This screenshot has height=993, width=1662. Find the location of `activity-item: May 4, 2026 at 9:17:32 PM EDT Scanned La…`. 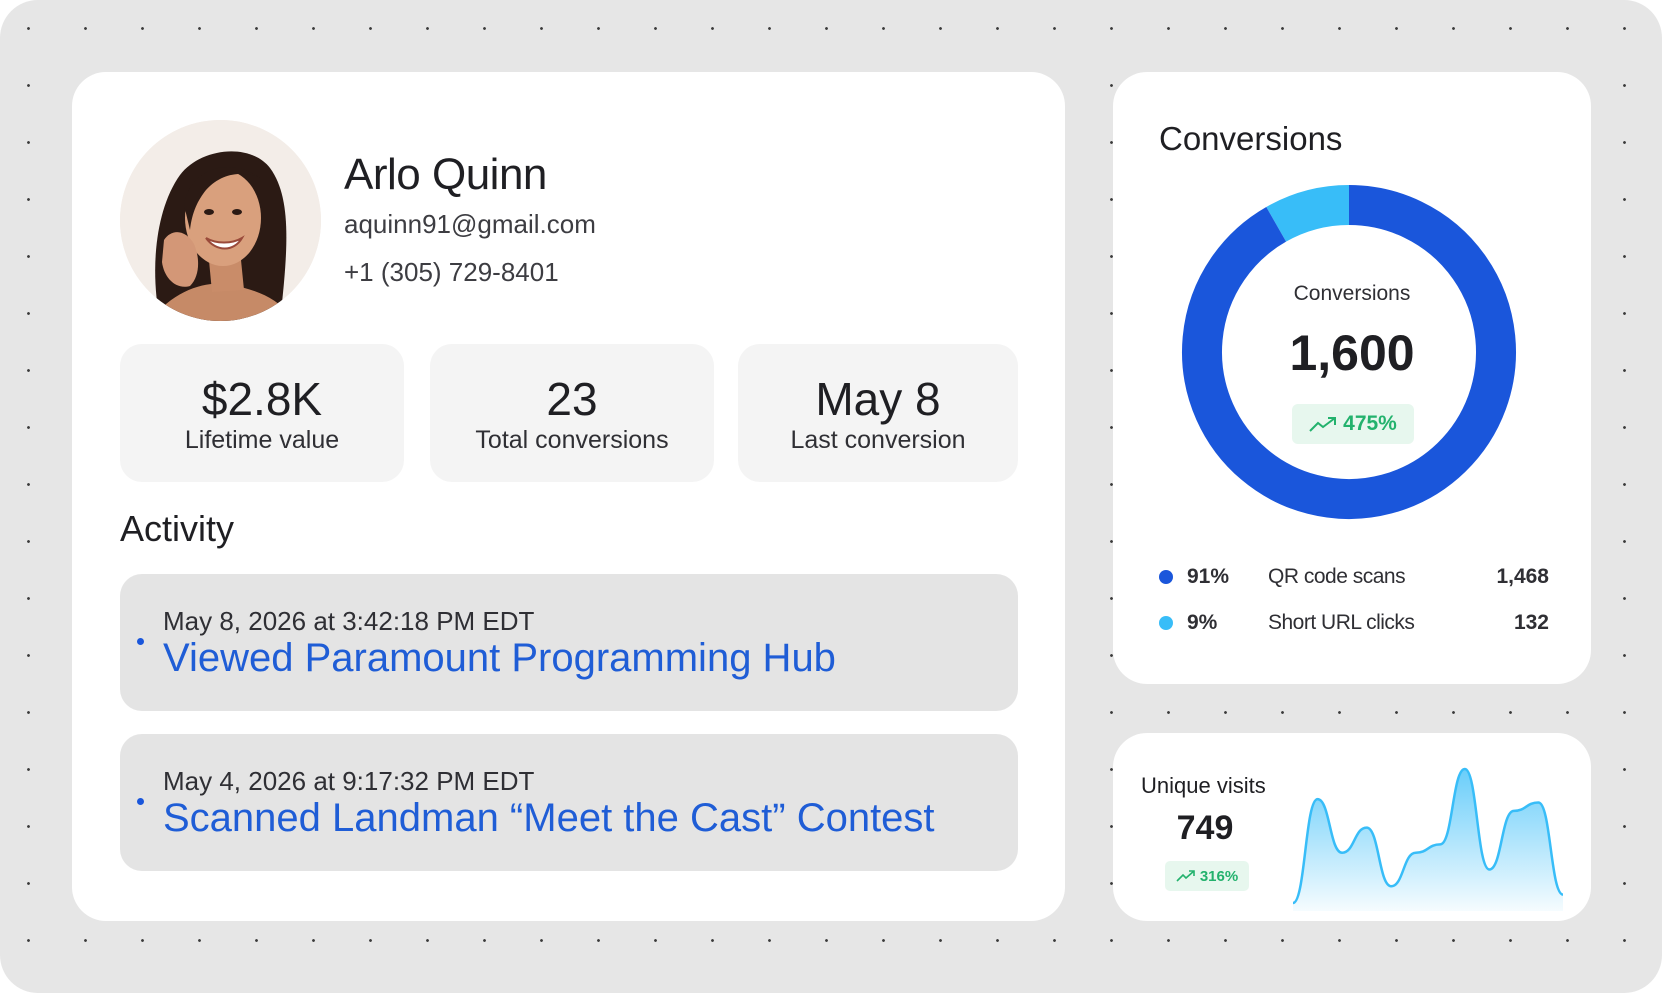

activity-item: May 4, 2026 at 9:17:32 PM EDT Scanned La… is located at coordinates (569, 802).